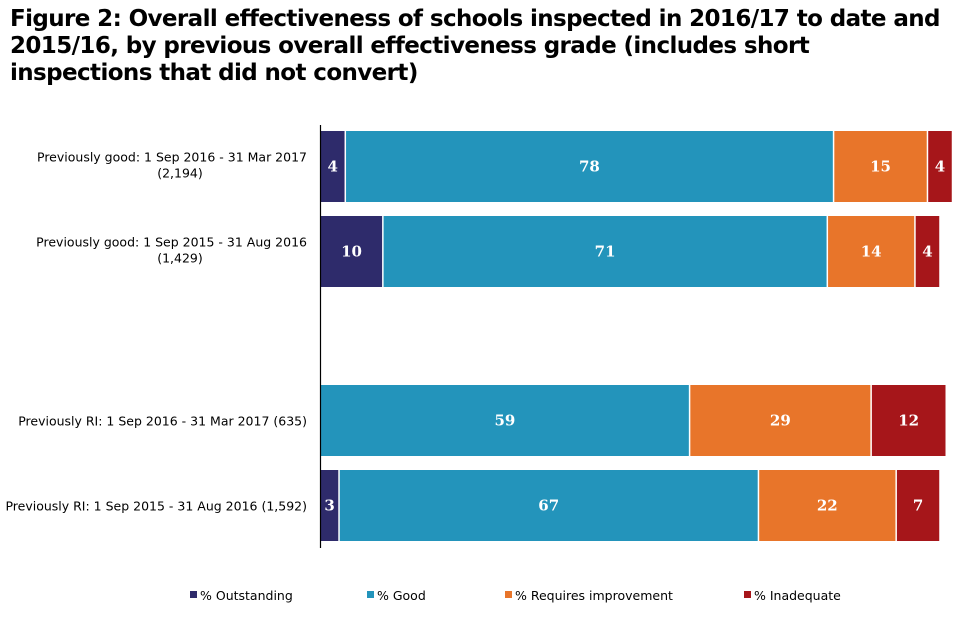  What do you see at coordinates (180, 258) in the screenshot?
I see `category-label: (1,429)` at bounding box center [180, 258].